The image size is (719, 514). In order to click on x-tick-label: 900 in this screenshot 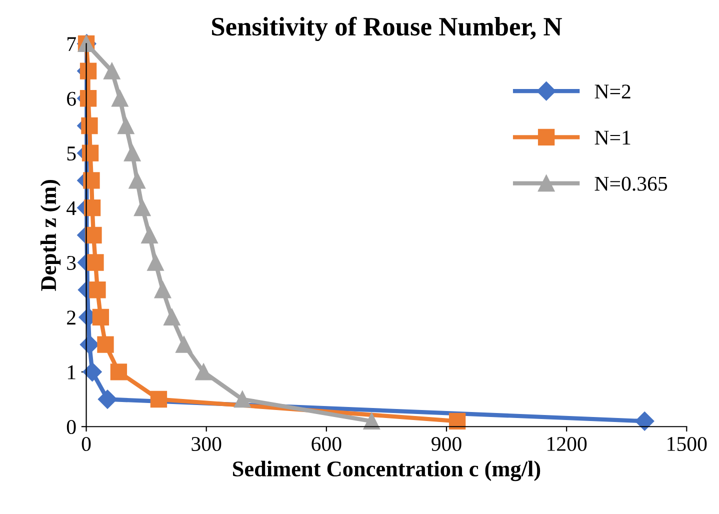, I will do `click(447, 444)`.